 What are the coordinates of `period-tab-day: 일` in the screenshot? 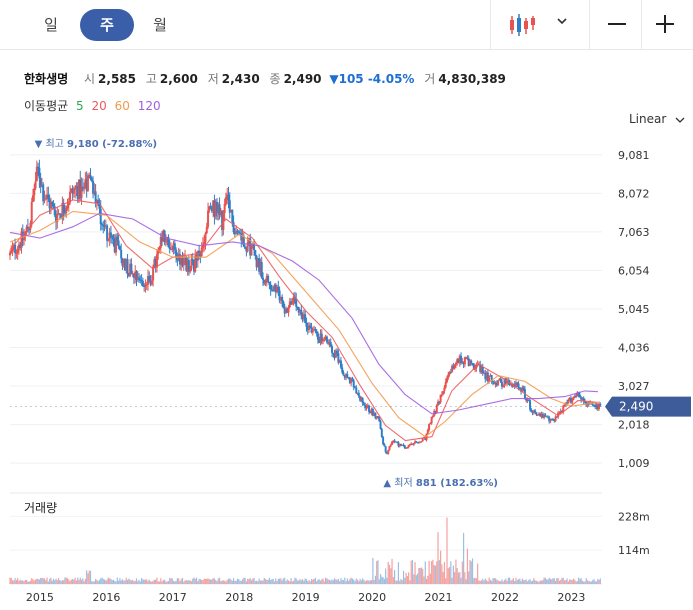 It's located at (51, 25).